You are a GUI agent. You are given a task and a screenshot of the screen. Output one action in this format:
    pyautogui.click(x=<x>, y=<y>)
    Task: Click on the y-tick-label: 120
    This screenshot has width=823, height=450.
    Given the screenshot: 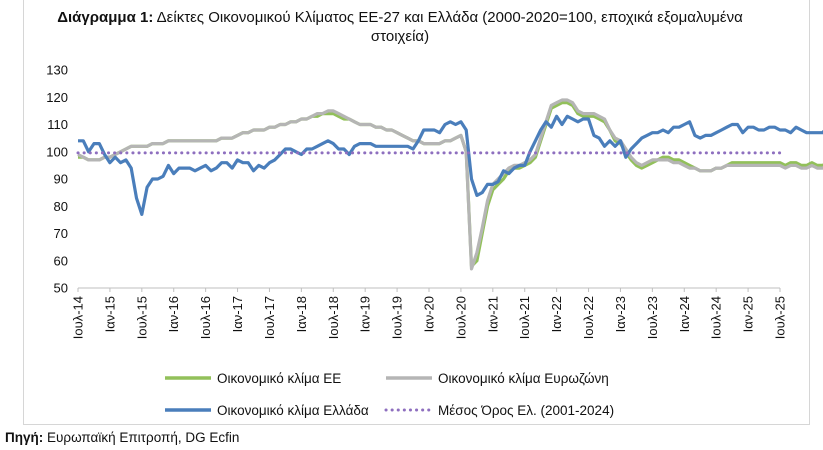 What is the action you would take?
    pyautogui.click(x=57, y=97)
    